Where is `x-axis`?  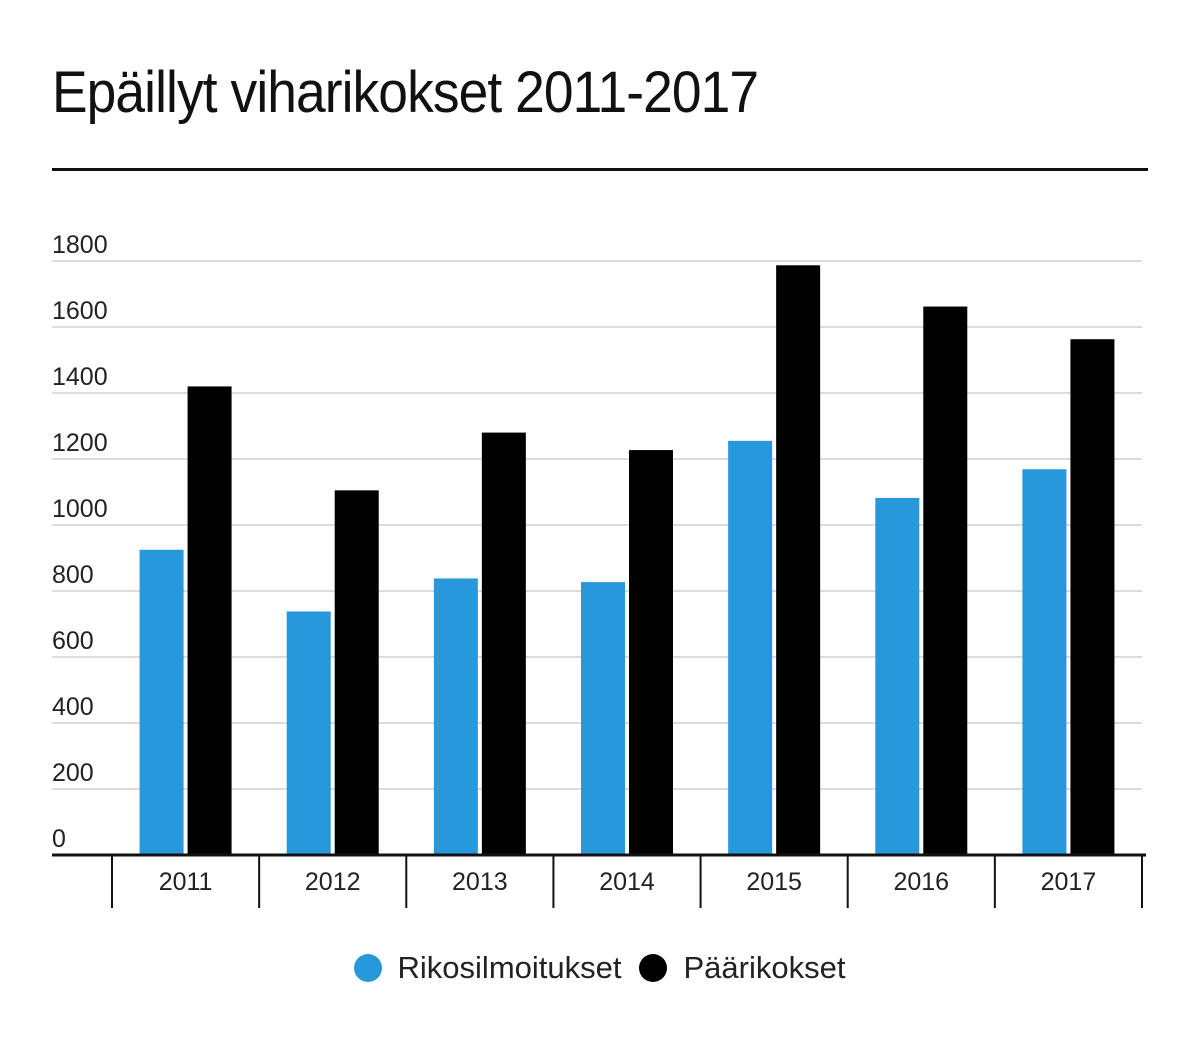 x-axis is located at coordinates (599, 880).